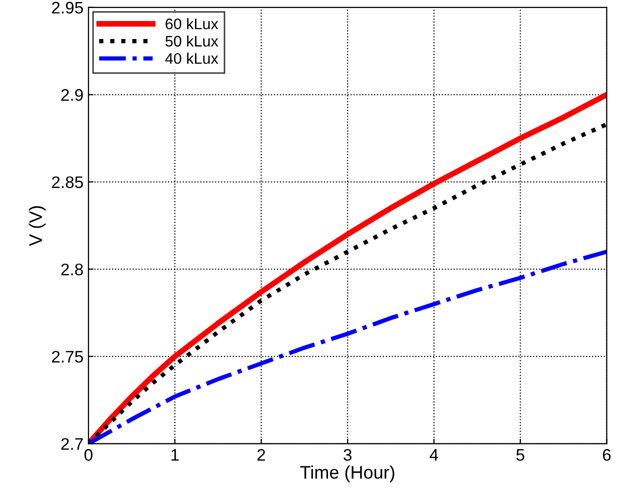 The height and width of the screenshot is (493, 632). I want to click on x-axis-title: Time (Hour), so click(347, 473).